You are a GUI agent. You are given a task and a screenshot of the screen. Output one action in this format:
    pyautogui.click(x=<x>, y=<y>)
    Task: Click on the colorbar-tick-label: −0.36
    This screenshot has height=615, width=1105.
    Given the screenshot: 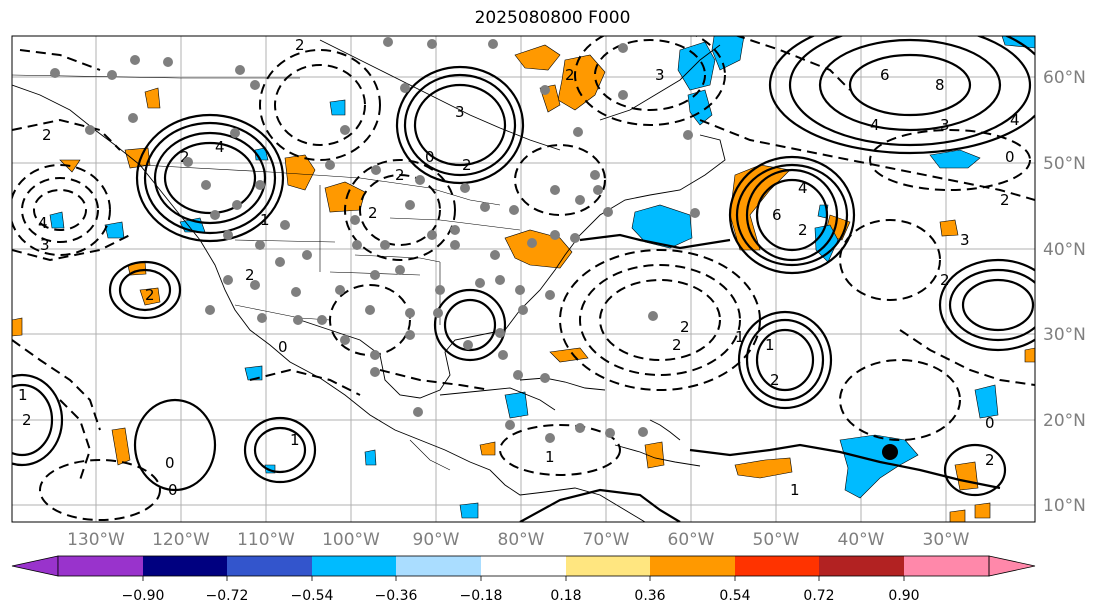 What is the action you would take?
    pyautogui.click(x=396, y=596)
    